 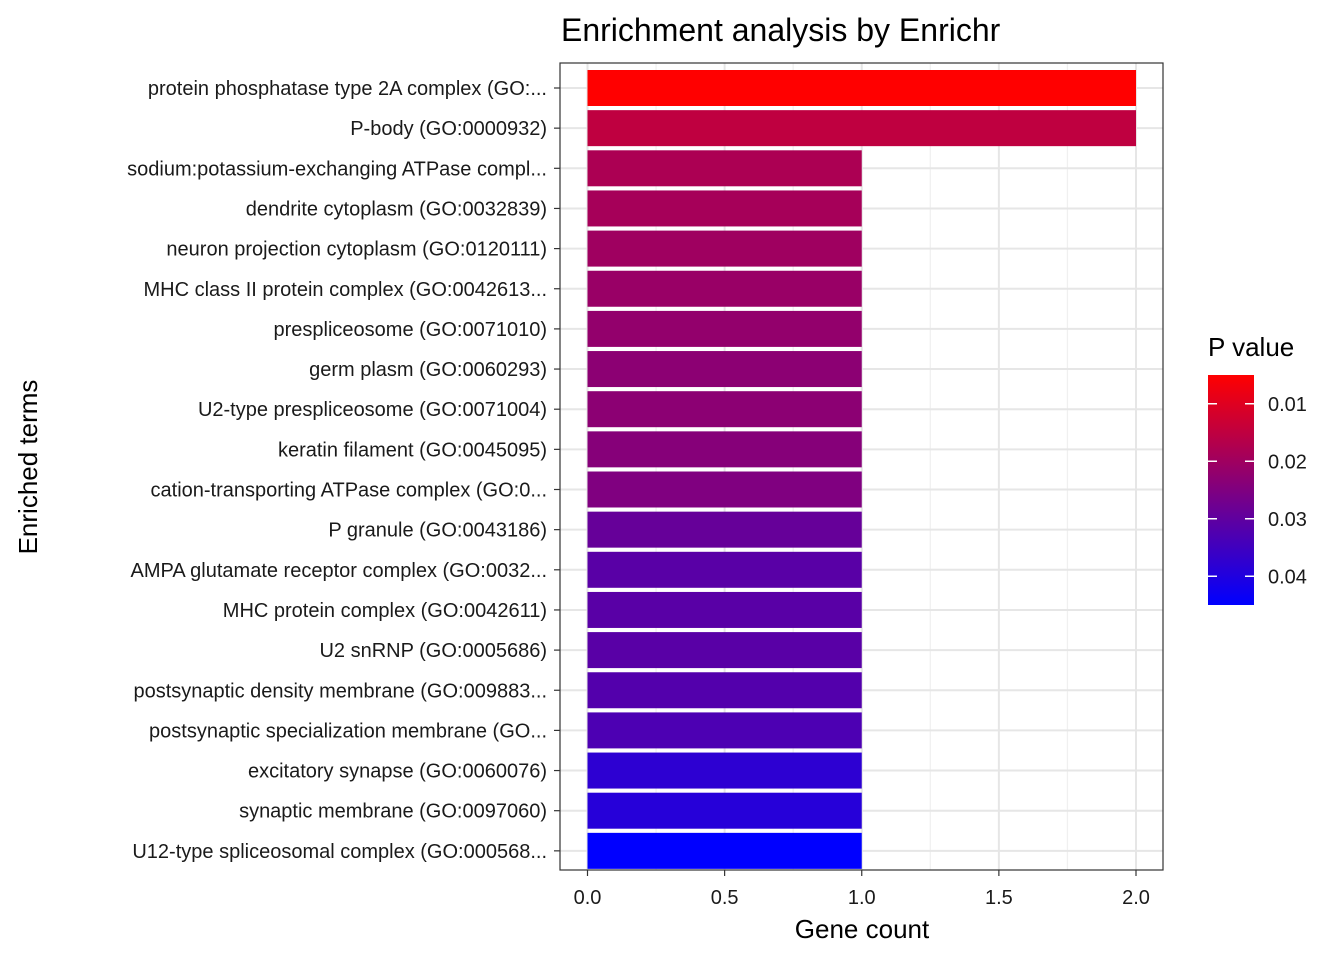 I want to click on legend: P value 0.01 0.02 0.03 0.04, so click(x=1257, y=468).